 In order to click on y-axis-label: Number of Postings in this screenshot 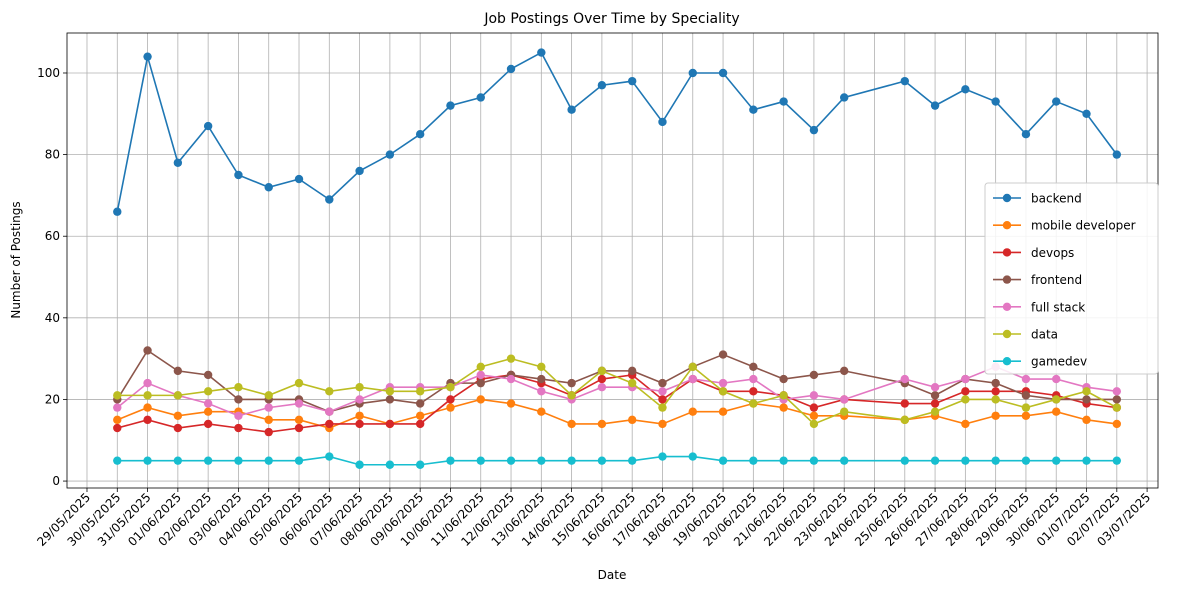, I will do `click(16, 259)`.